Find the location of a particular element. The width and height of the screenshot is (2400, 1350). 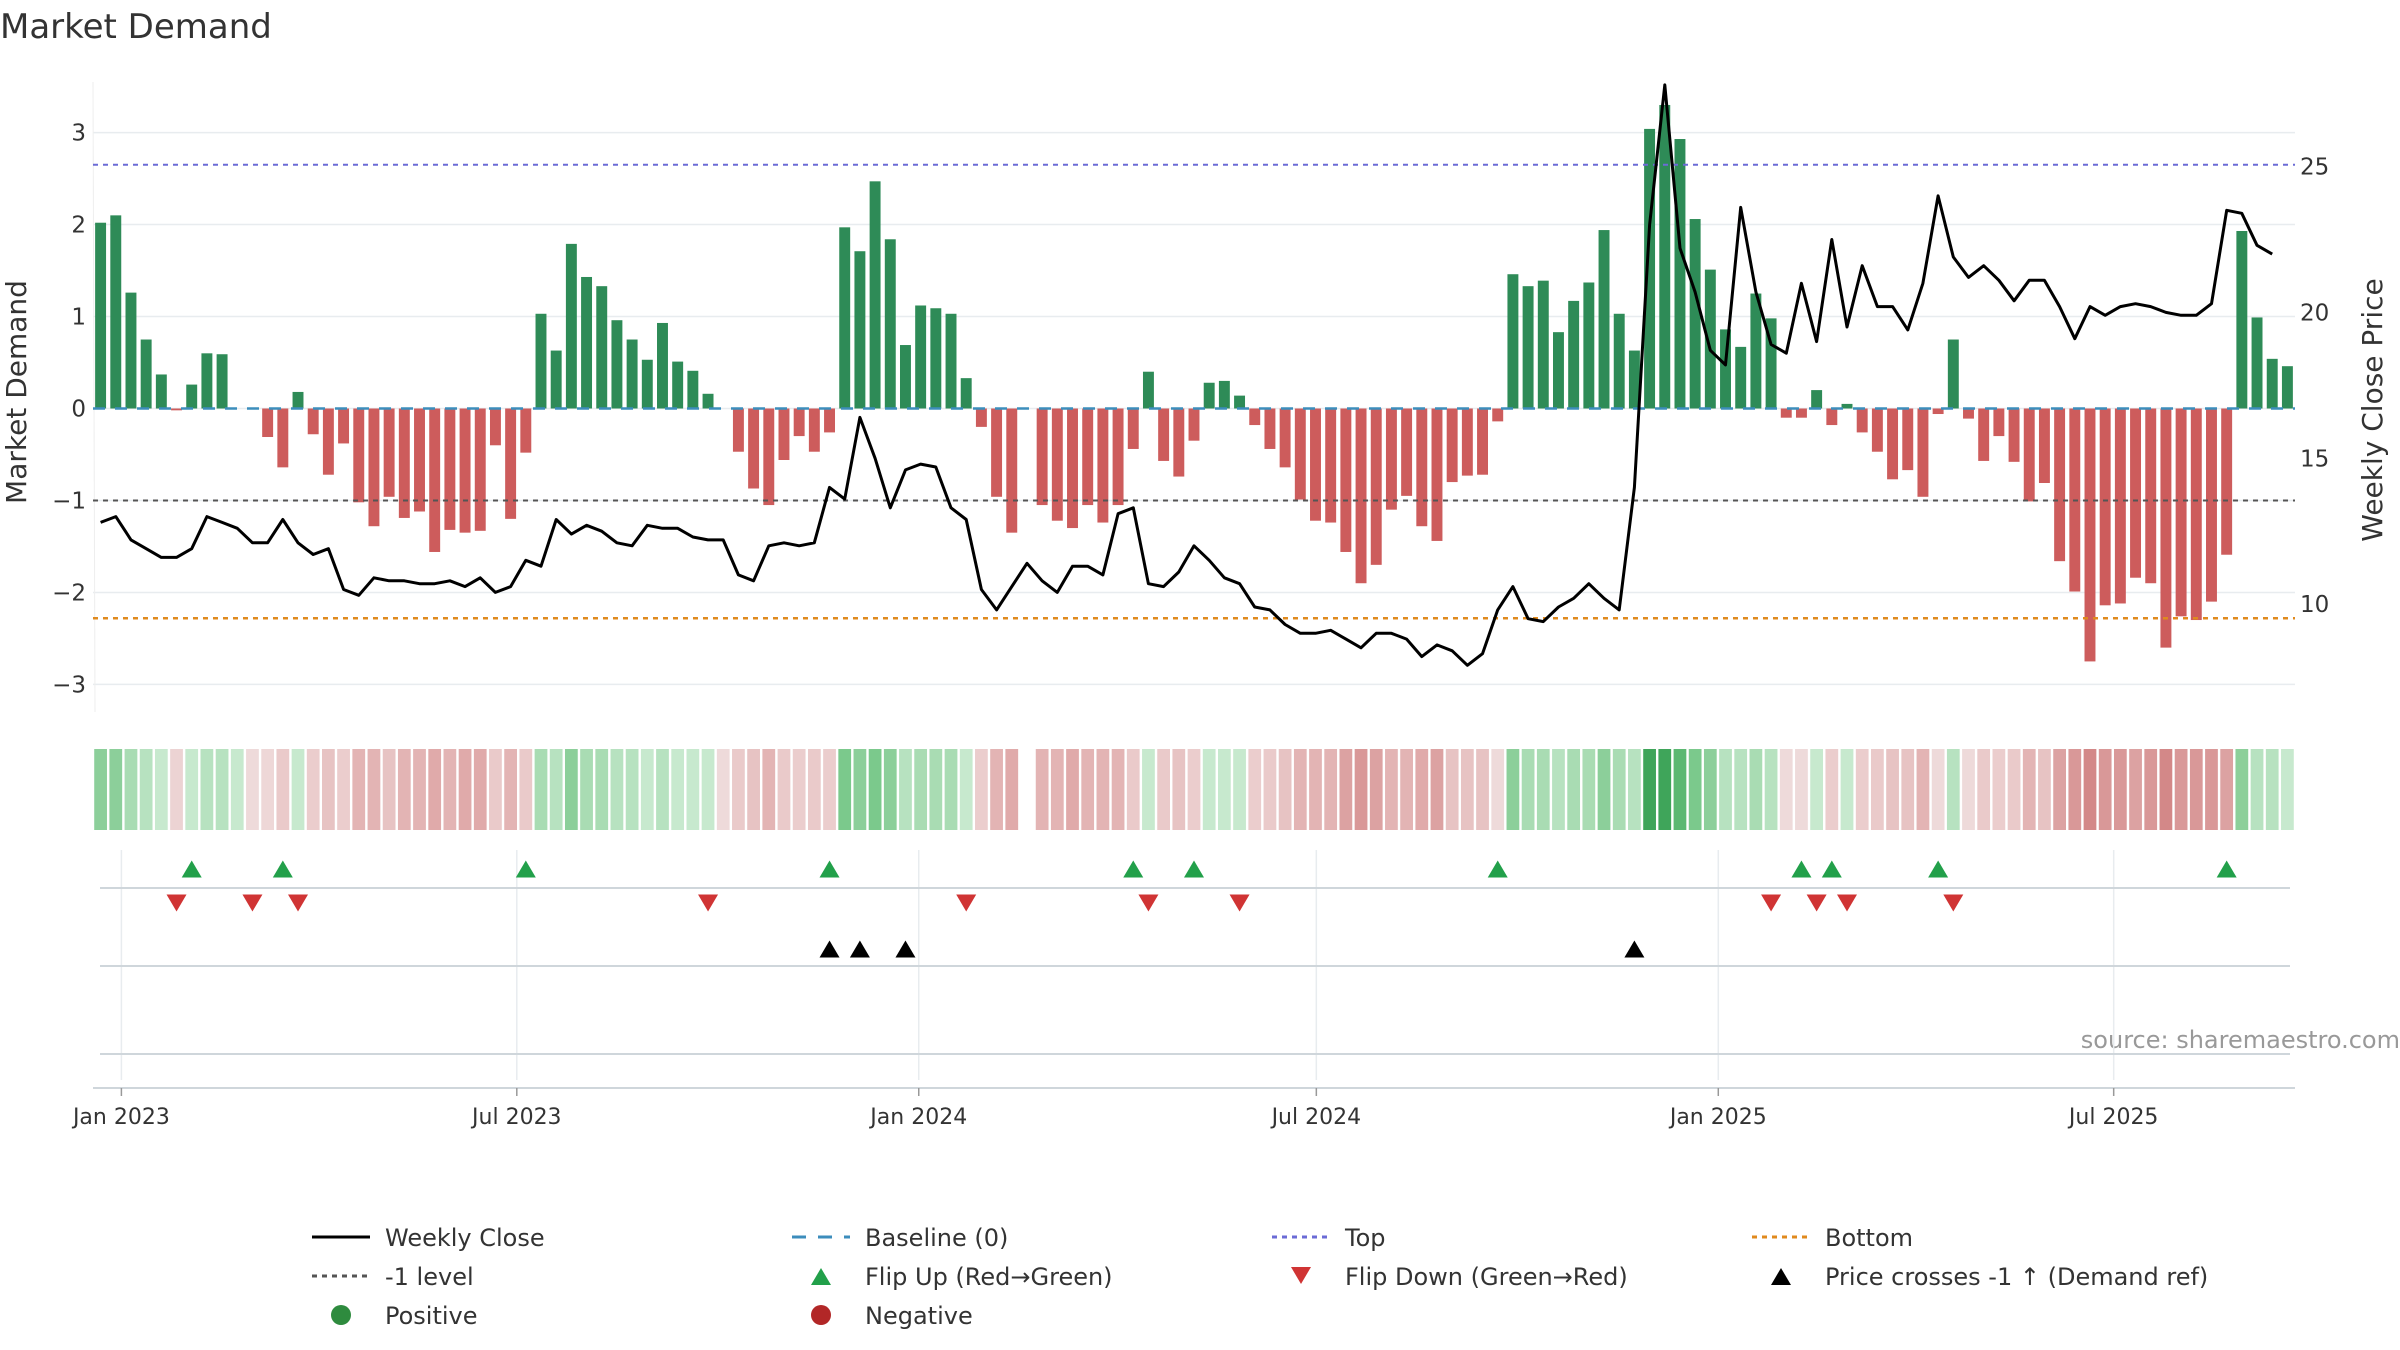

right-axis-label: Weekly Close Price is located at coordinates (2372, 409).